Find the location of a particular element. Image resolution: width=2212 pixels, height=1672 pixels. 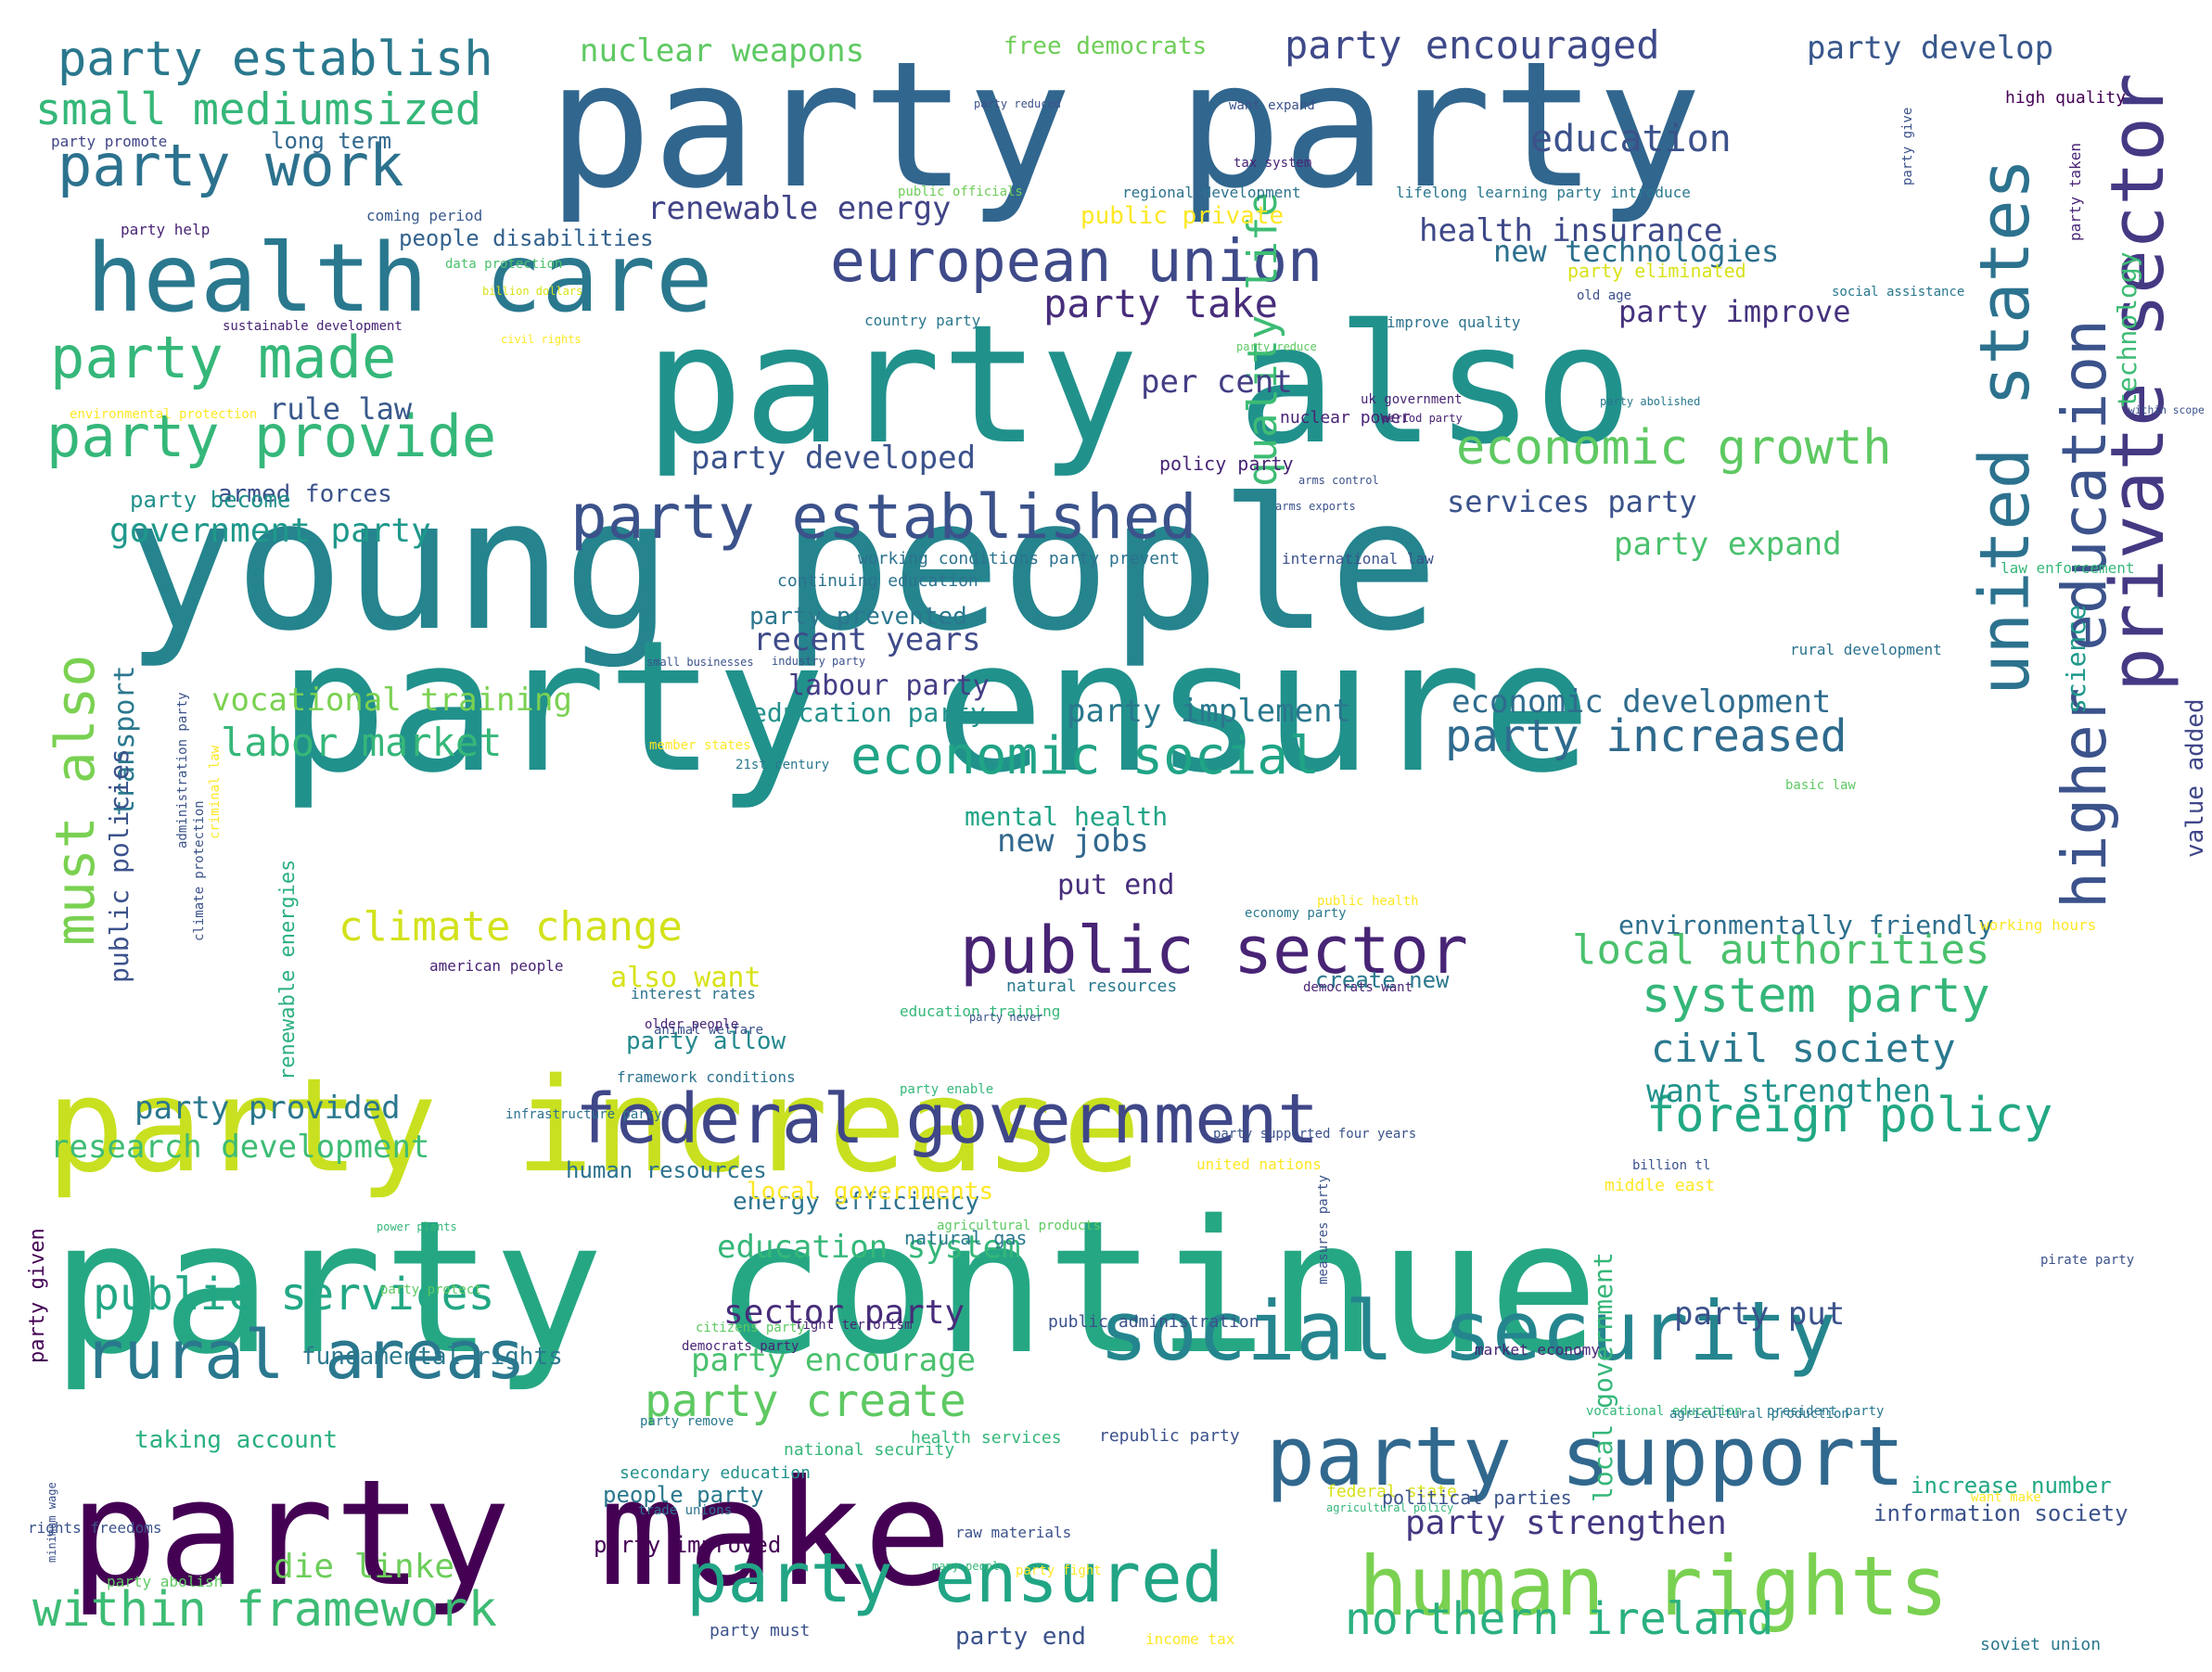

cloud-word-vocational-training: vocational training is located at coordinates (391, 700).